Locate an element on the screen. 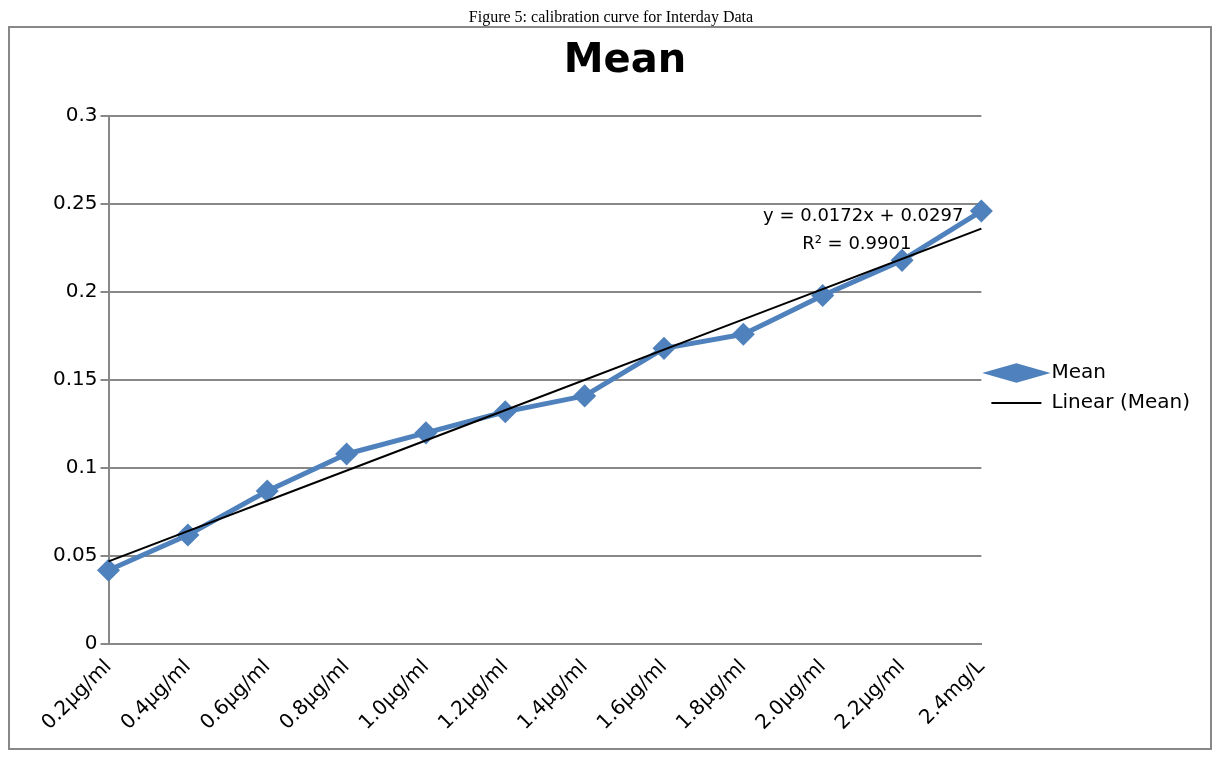 The image size is (1222, 771). y-tick-label: 0.3 is located at coordinates (81, 114).